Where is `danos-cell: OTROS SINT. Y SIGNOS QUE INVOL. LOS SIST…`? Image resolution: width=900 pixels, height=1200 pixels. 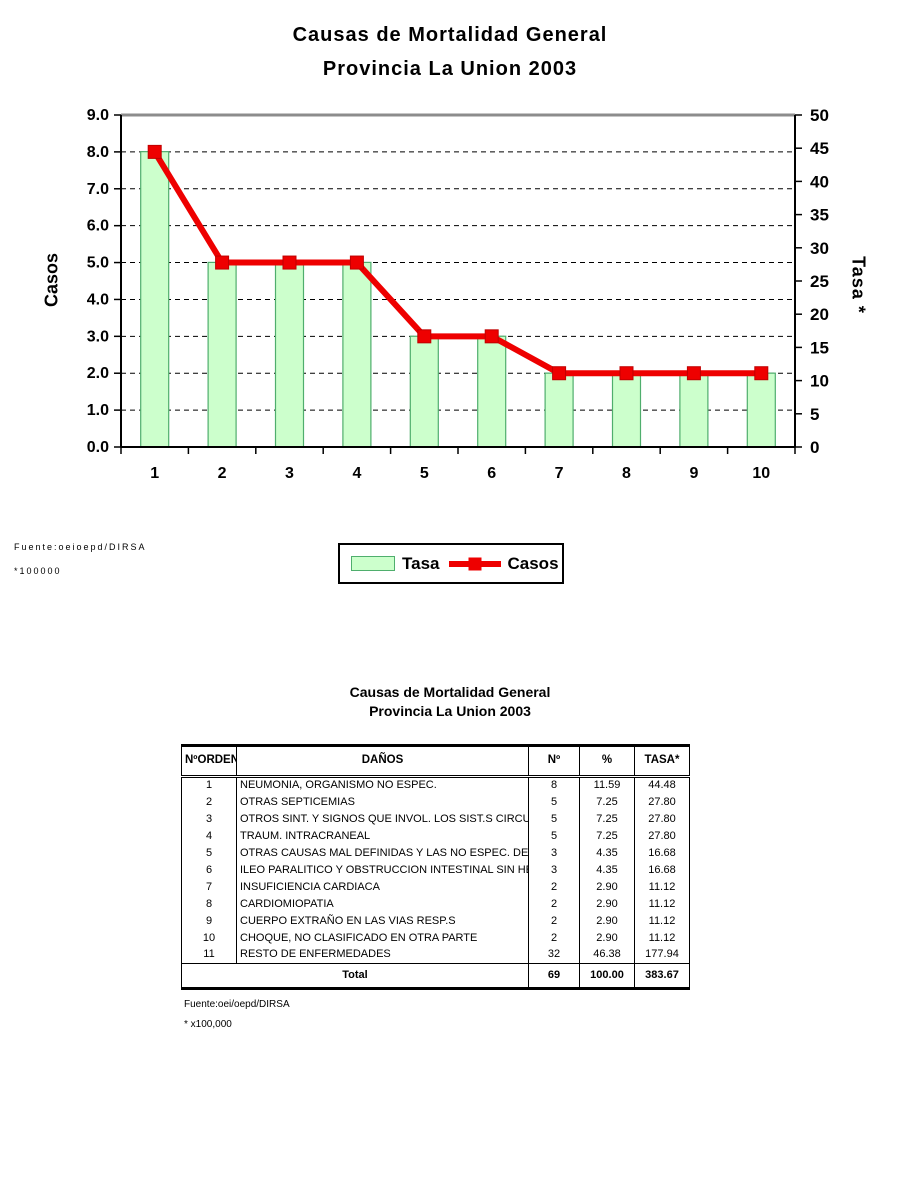
danos-cell: OTROS SINT. Y SIGNOS QUE INVOL. LOS SIST… is located at coordinates (382, 819).